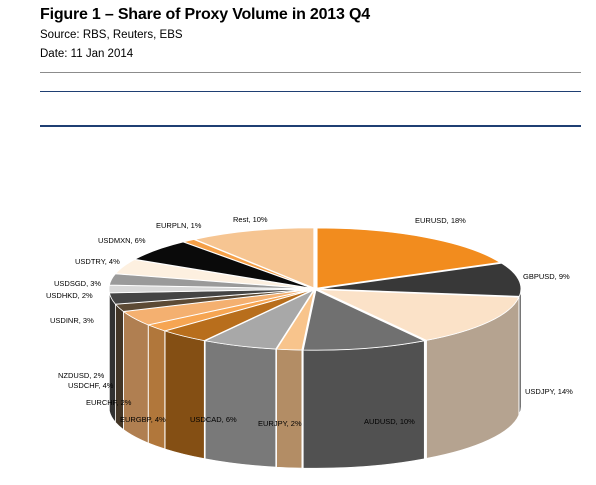  Describe the element at coordinates (289, 408) in the screenshot. I see `slice-side-eurjpy` at that location.